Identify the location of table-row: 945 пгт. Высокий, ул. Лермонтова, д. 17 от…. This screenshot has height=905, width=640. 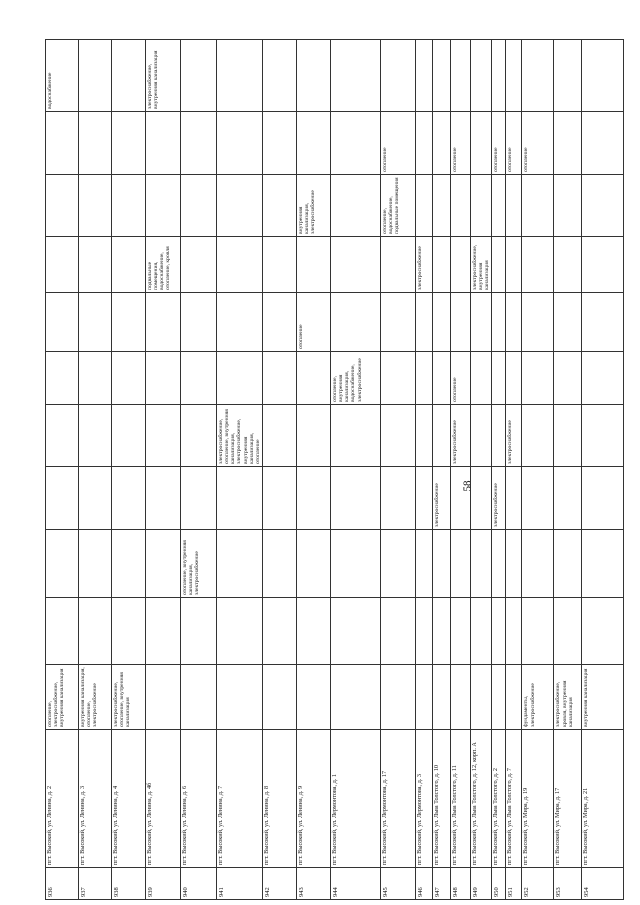
(398, 469).